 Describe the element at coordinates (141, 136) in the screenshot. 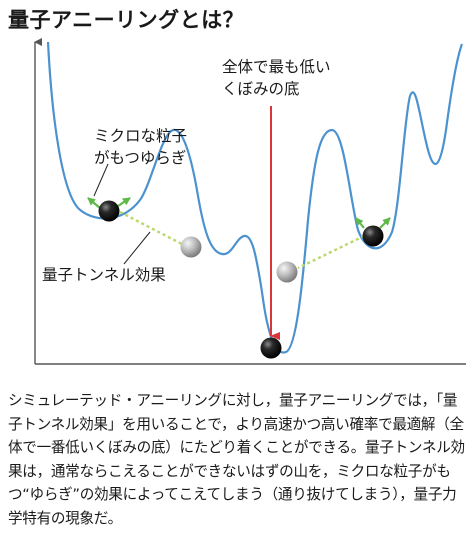

I see `particle-fluctuation-label-line1: ミクロな粒子` at that location.